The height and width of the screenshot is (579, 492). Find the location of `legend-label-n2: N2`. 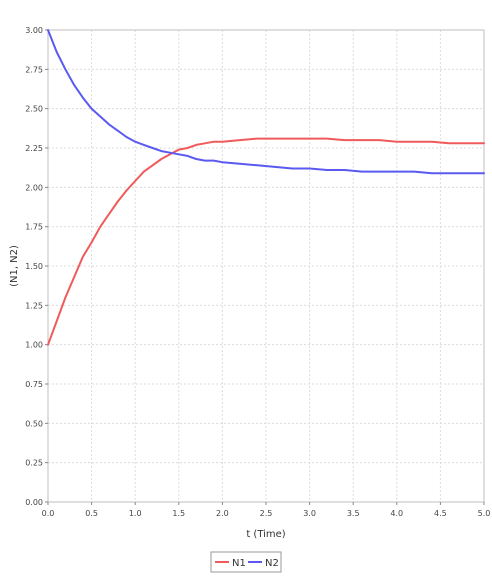

legend-label-n2: N2 is located at coordinates (272, 563).